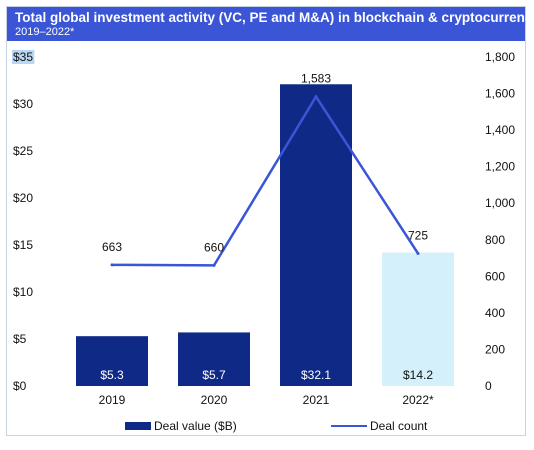 Image resolution: width=534 pixels, height=450 pixels. What do you see at coordinates (316, 400) in the screenshot?
I see `x-tick-label: 2021` at bounding box center [316, 400].